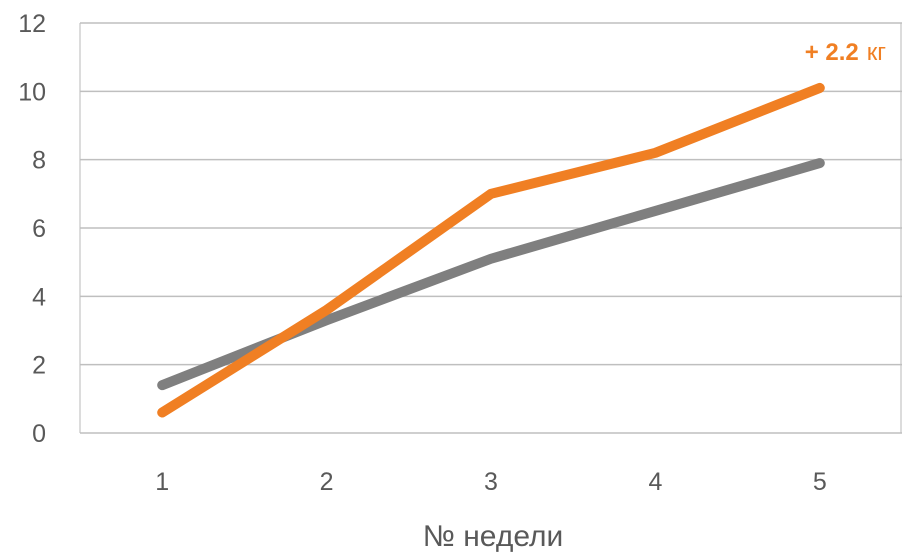  Describe the element at coordinates (493, 536) in the screenshot. I see `x-axis-title: № недели` at that location.